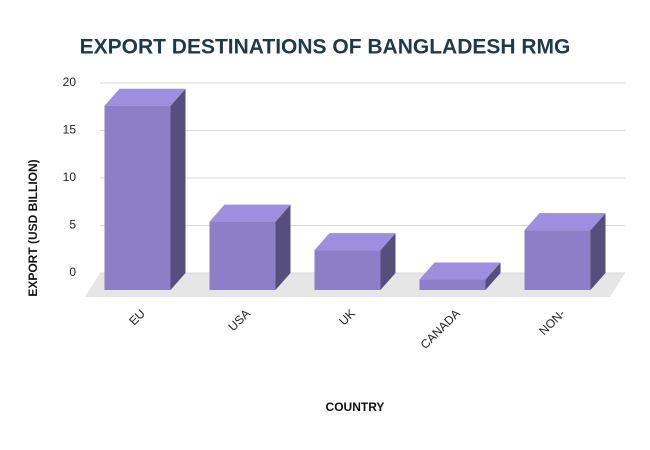 The width and height of the screenshot is (650, 450). Describe the element at coordinates (137, 317) in the screenshot. I see `x-tick-label: EU` at that location.